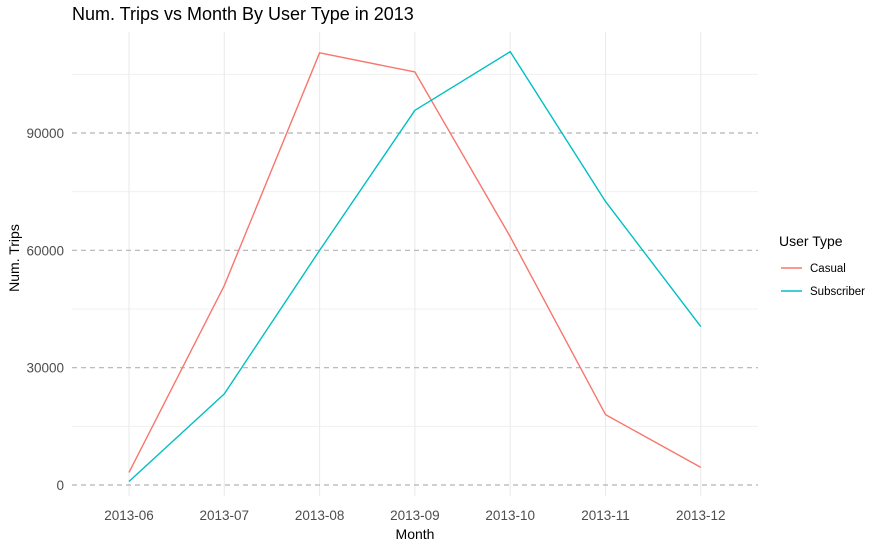 Image resolution: width=880 pixels, height=550 pixels. I want to click on legend-label-casual: Casual, so click(828, 269).